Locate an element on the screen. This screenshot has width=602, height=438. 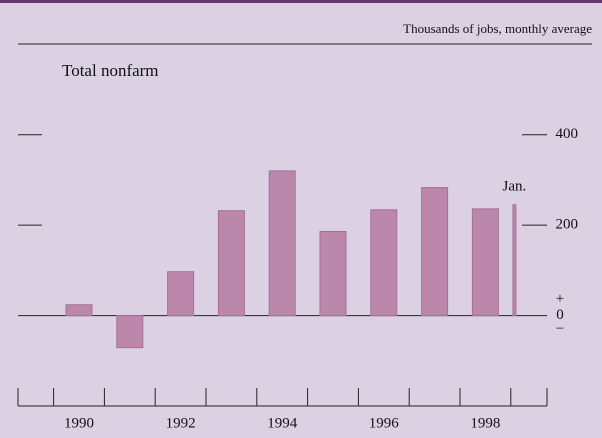
y-tick-label: 200 is located at coordinates (567, 225).